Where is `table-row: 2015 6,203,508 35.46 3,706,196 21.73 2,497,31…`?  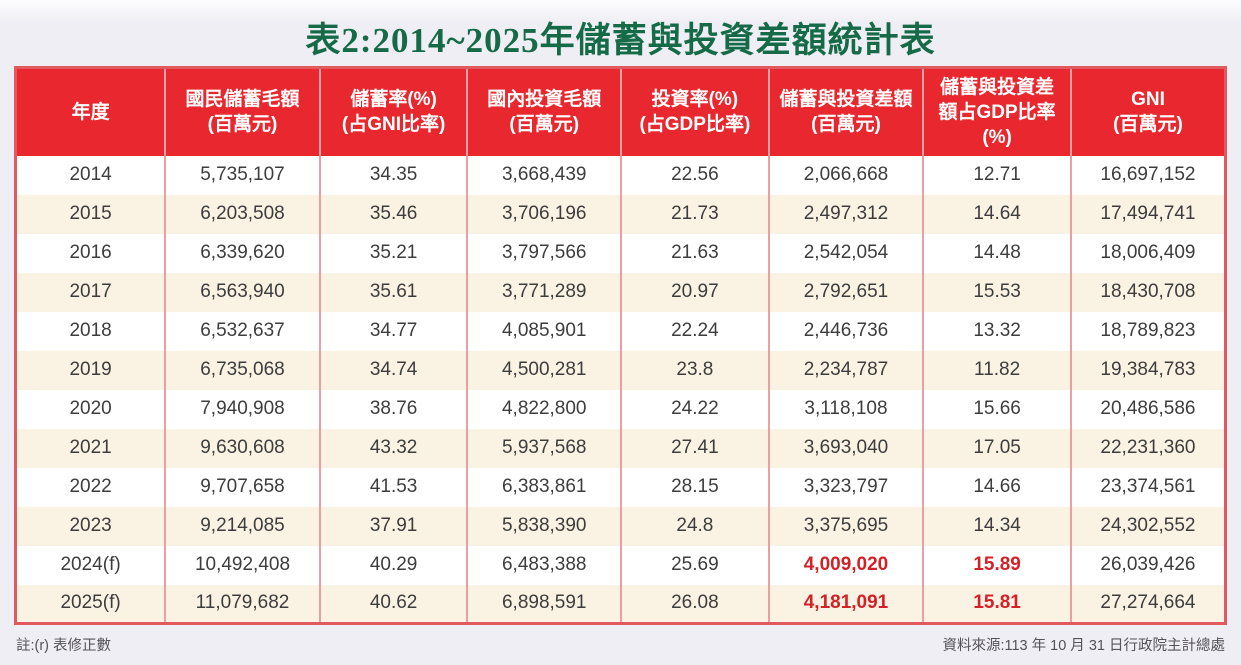
table-row: 2015 6,203,508 35.46 3,706,196 21.73 2,497,31… is located at coordinates (620, 214).